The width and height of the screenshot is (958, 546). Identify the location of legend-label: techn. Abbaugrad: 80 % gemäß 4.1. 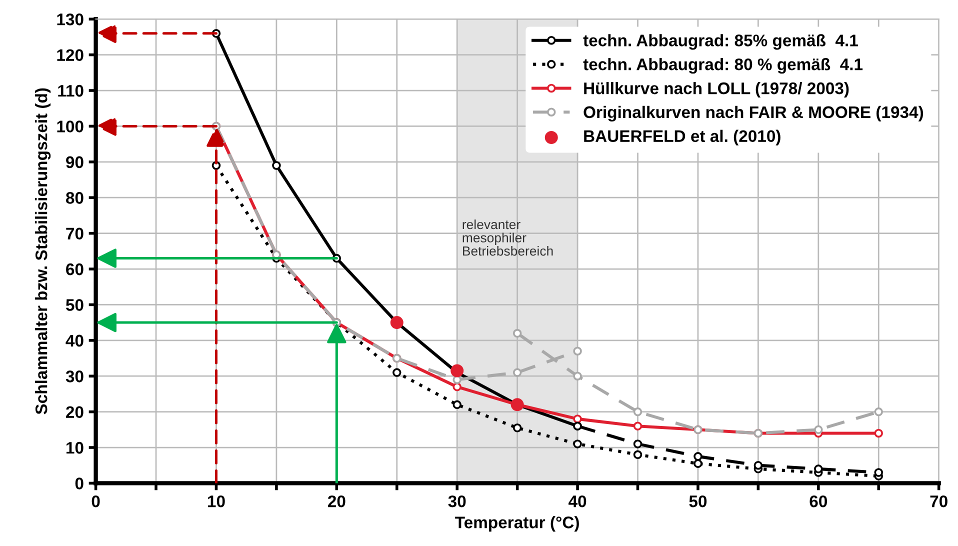
(723, 66).